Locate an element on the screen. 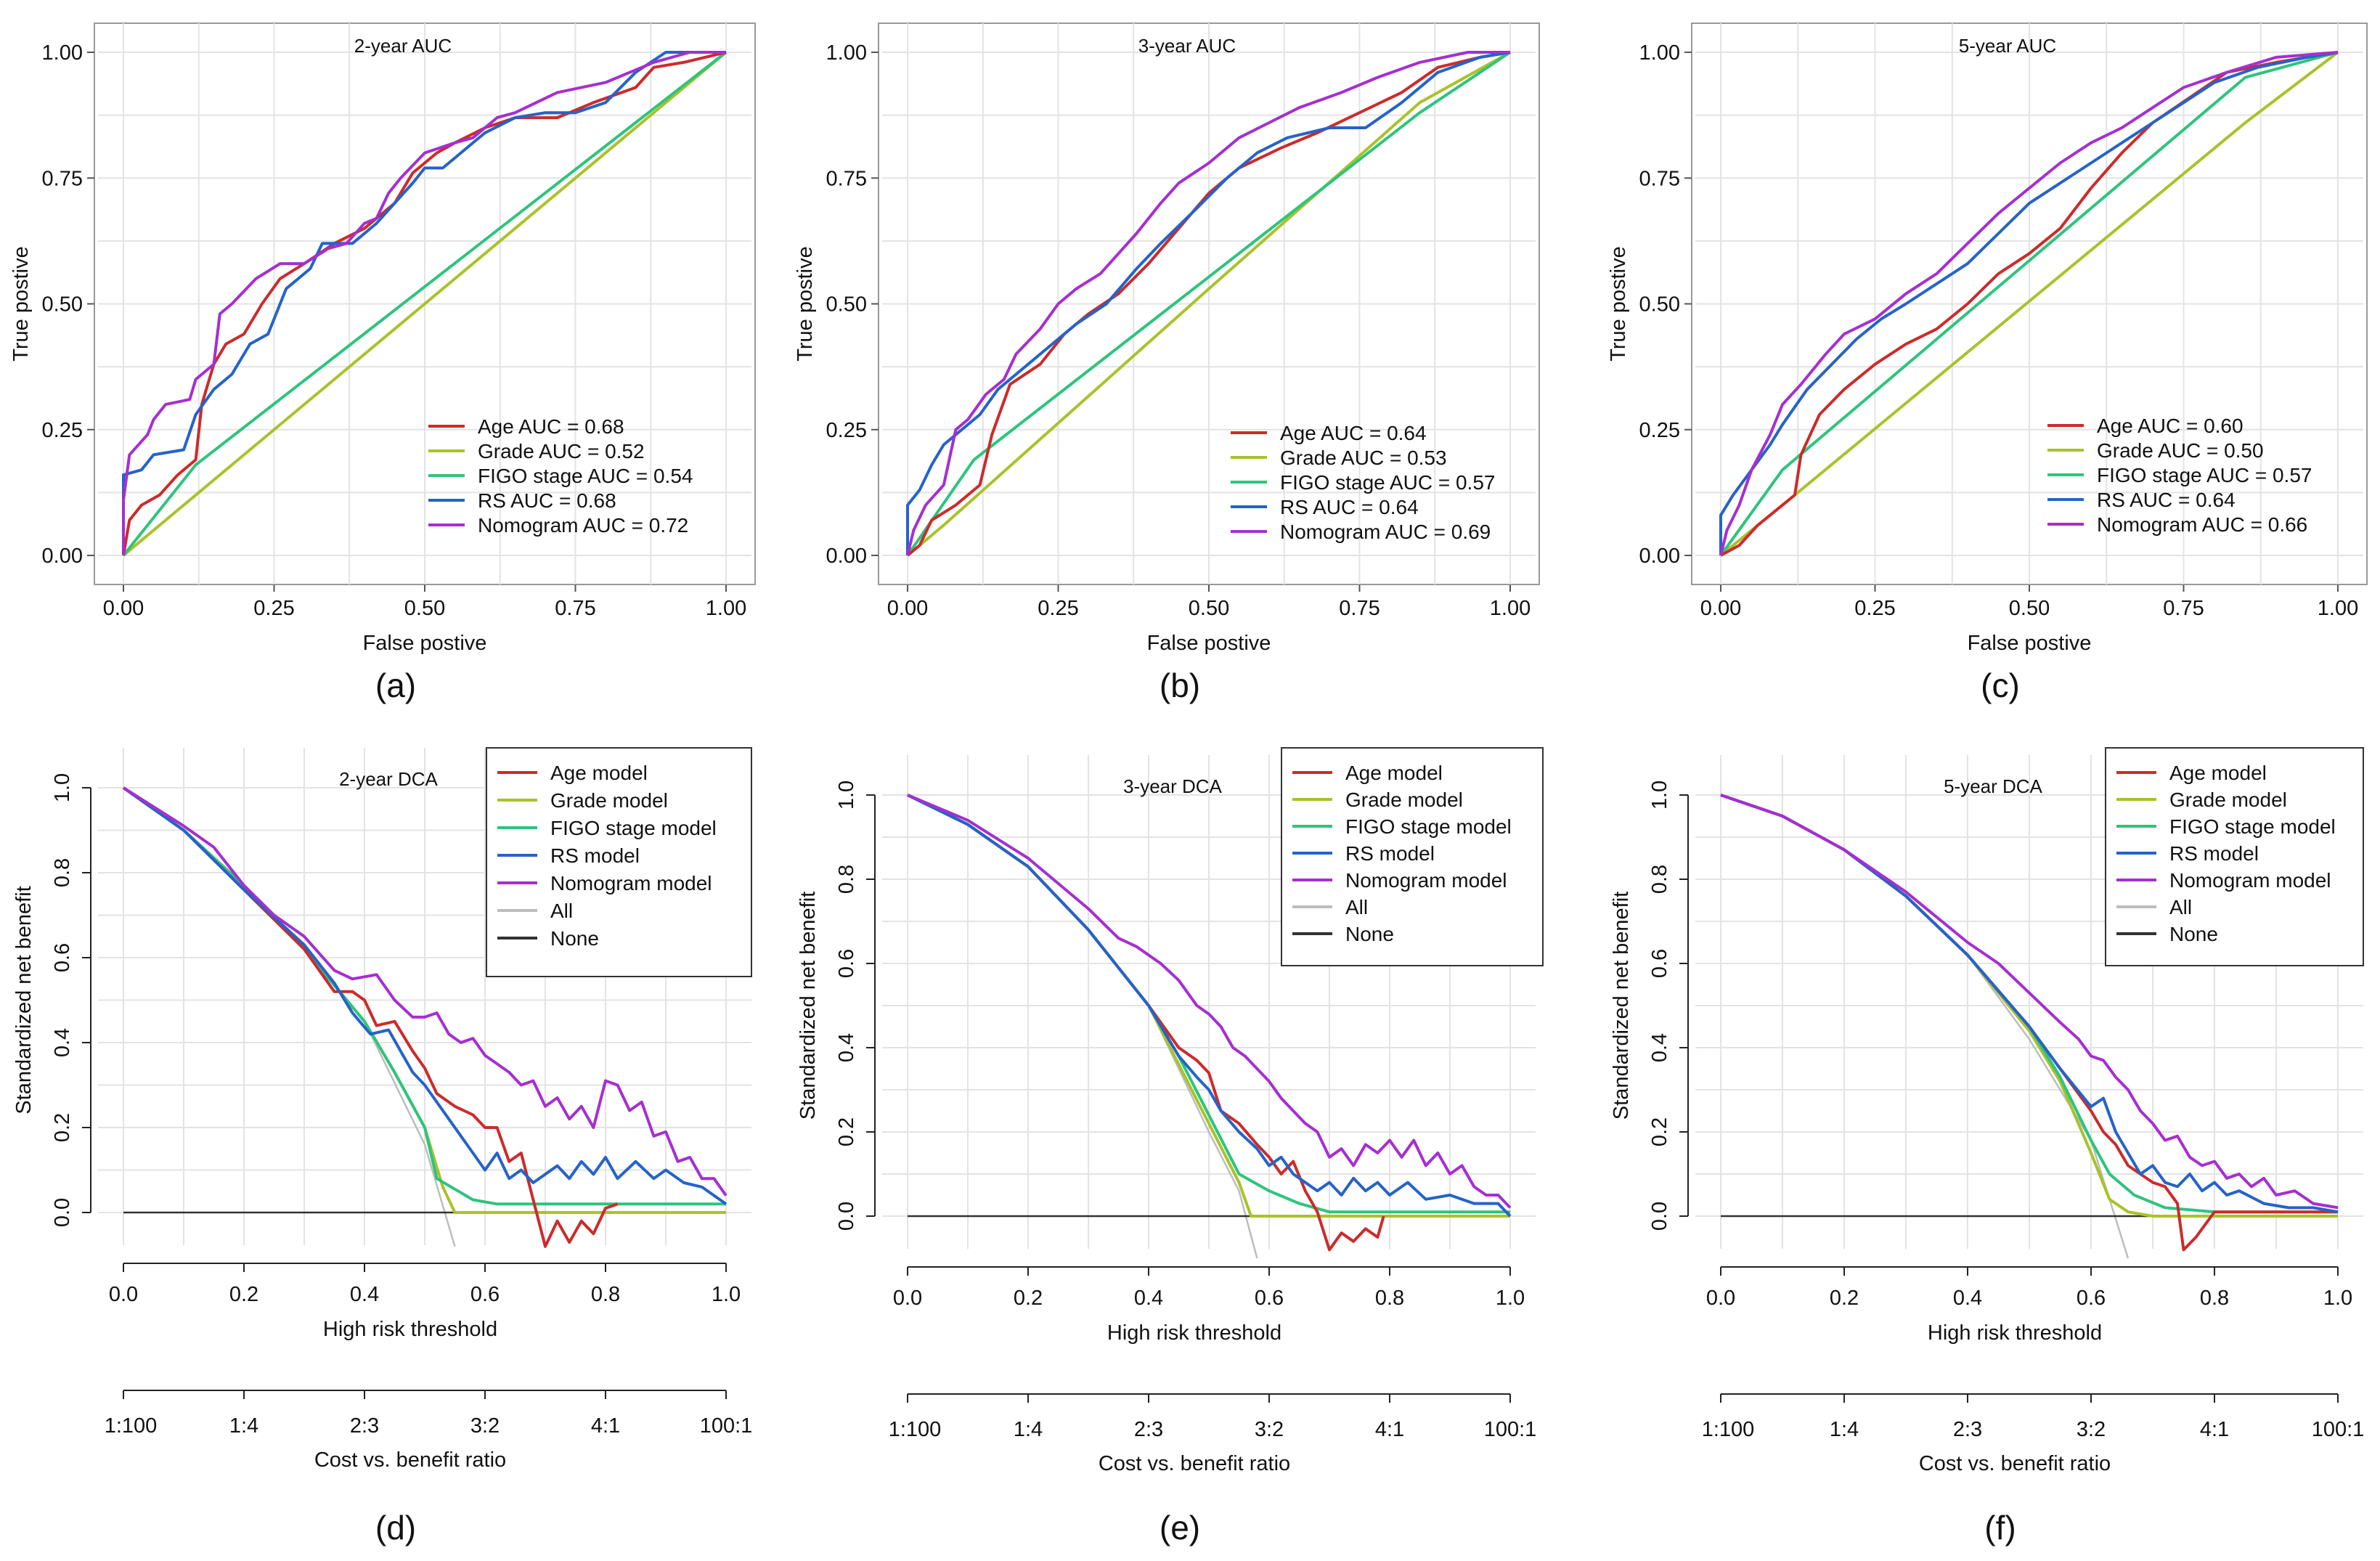 This screenshot has height=1561, width=2380. y-tick-label: 1.0 is located at coordinates (63, 788).